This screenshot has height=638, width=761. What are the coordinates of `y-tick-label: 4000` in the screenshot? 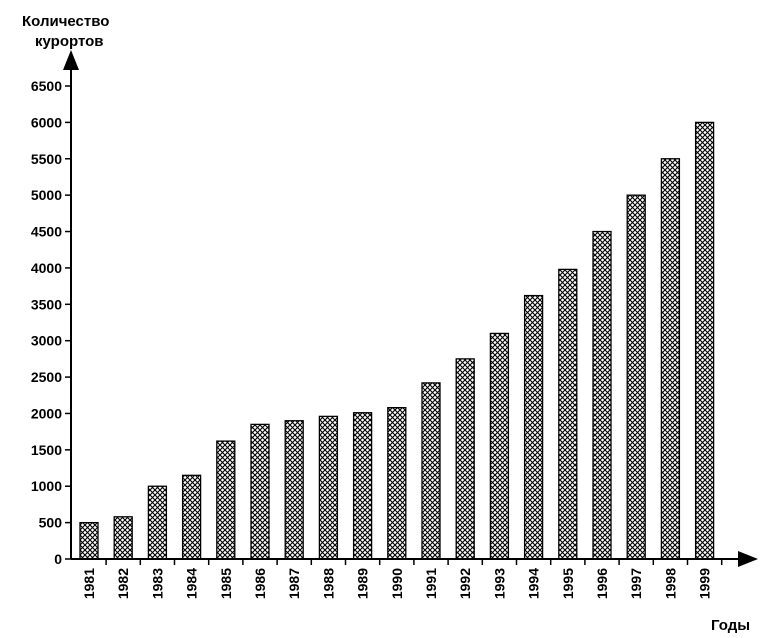 It's located at (46, 268).